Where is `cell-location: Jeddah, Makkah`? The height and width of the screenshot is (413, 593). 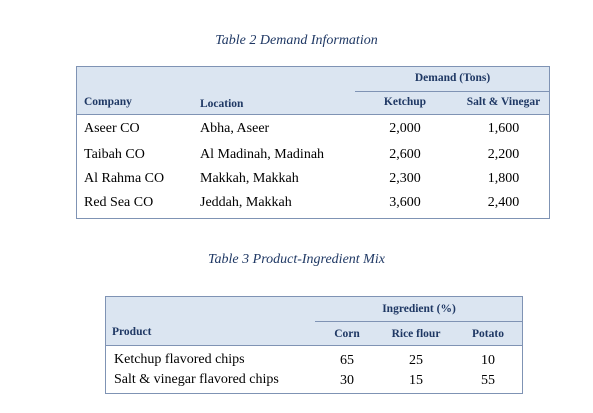 cell-location: Jeddah, Makkah is located at coordinates (246, 202).